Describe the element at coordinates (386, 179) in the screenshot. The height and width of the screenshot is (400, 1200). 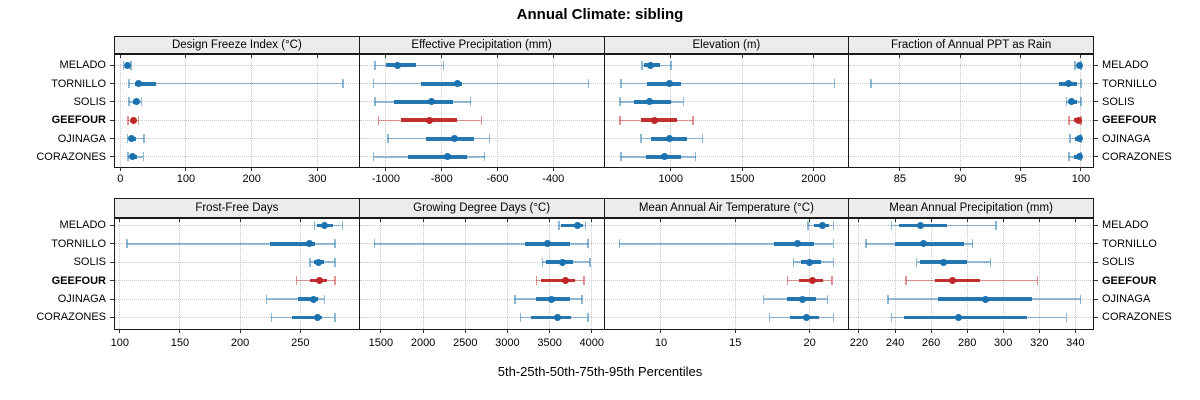
I see `x-tick-label: -1000` at that location.